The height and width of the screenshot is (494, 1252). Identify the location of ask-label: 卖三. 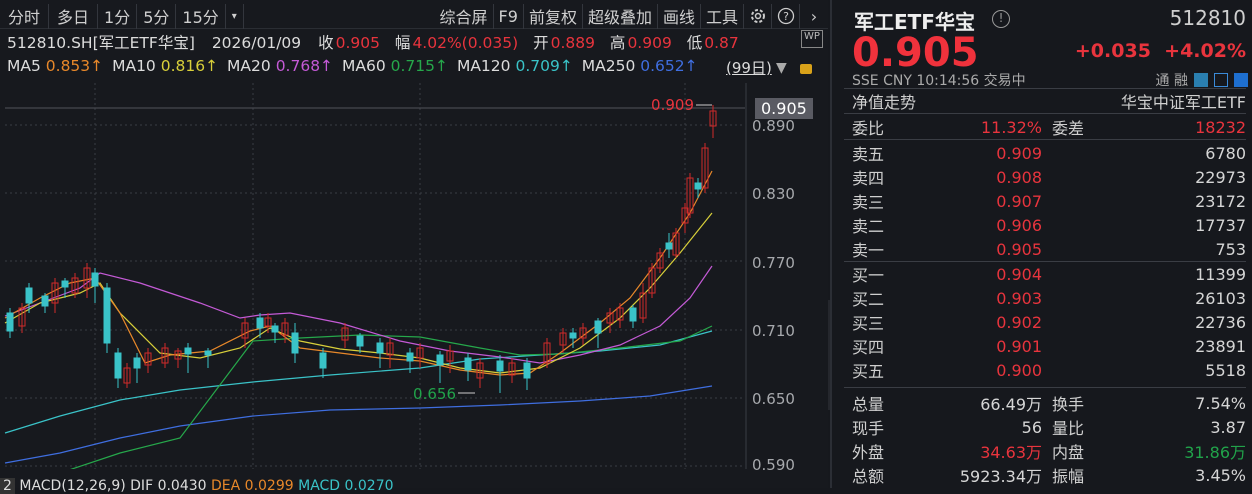
(868, 202).